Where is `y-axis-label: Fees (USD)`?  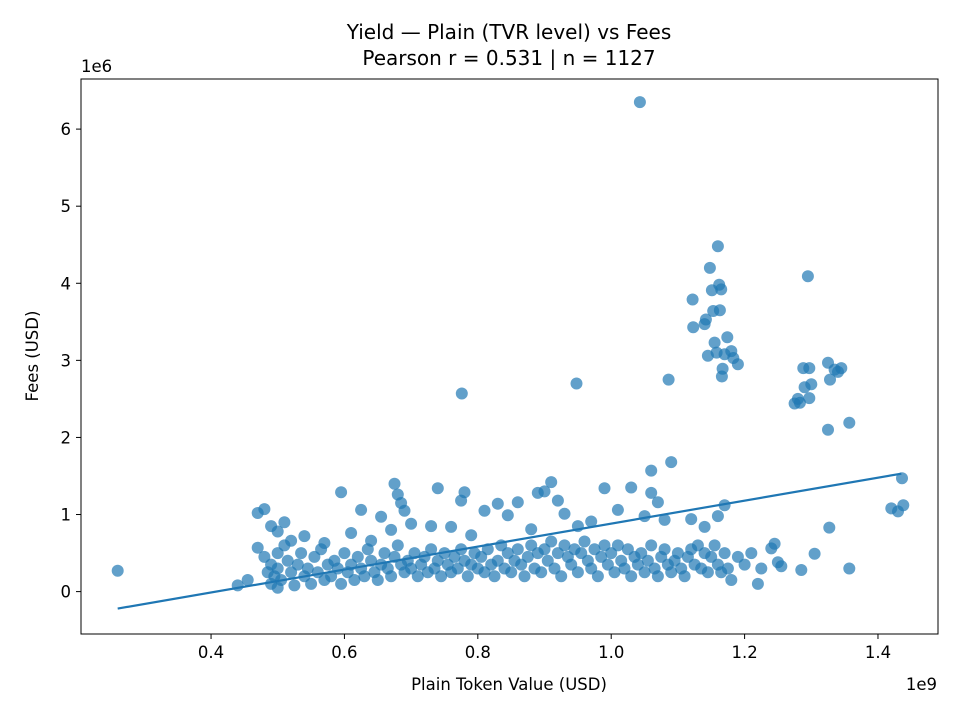
y-axis-label: Fees (USD) is located at coordinates (32, 356).